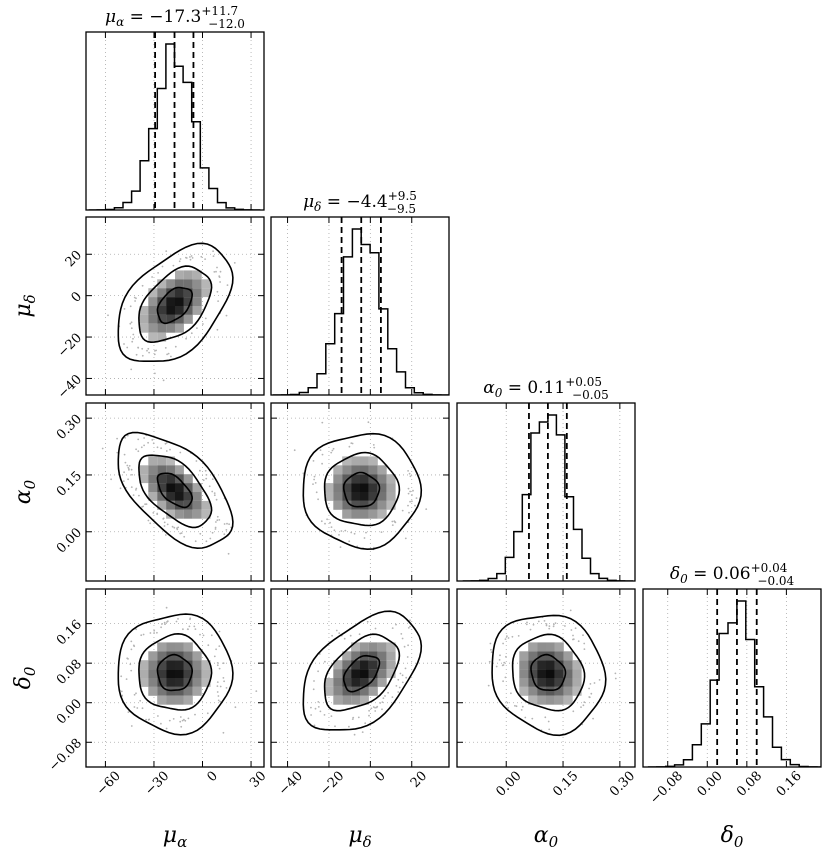 The width and height of the screenshot is (830, 855). I want to click on panel-frame, so click(175, 678).